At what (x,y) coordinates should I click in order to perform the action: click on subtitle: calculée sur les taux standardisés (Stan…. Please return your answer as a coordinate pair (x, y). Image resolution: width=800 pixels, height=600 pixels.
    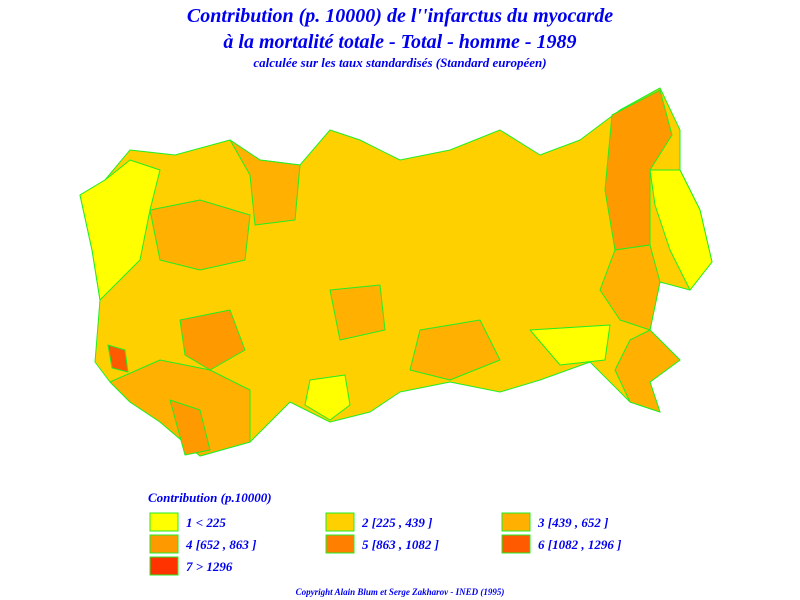
    Looking at the image, I should click on (399, 62).